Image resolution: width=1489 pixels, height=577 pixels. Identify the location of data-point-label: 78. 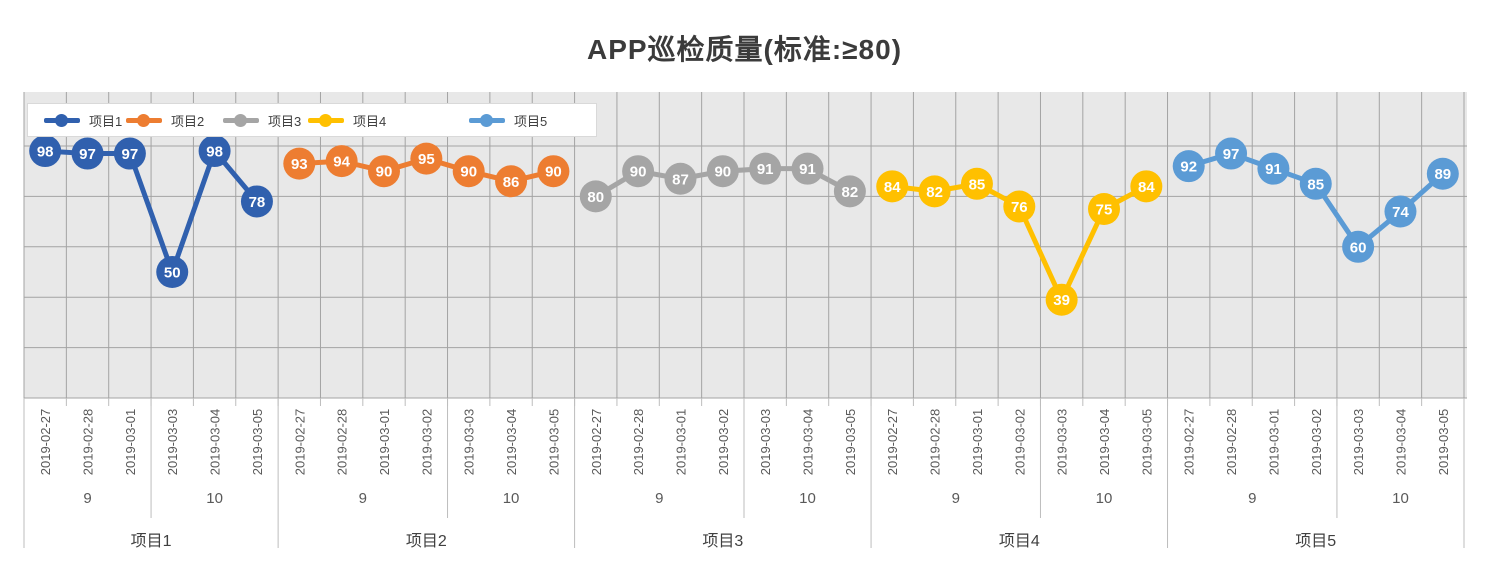
(257, 202).